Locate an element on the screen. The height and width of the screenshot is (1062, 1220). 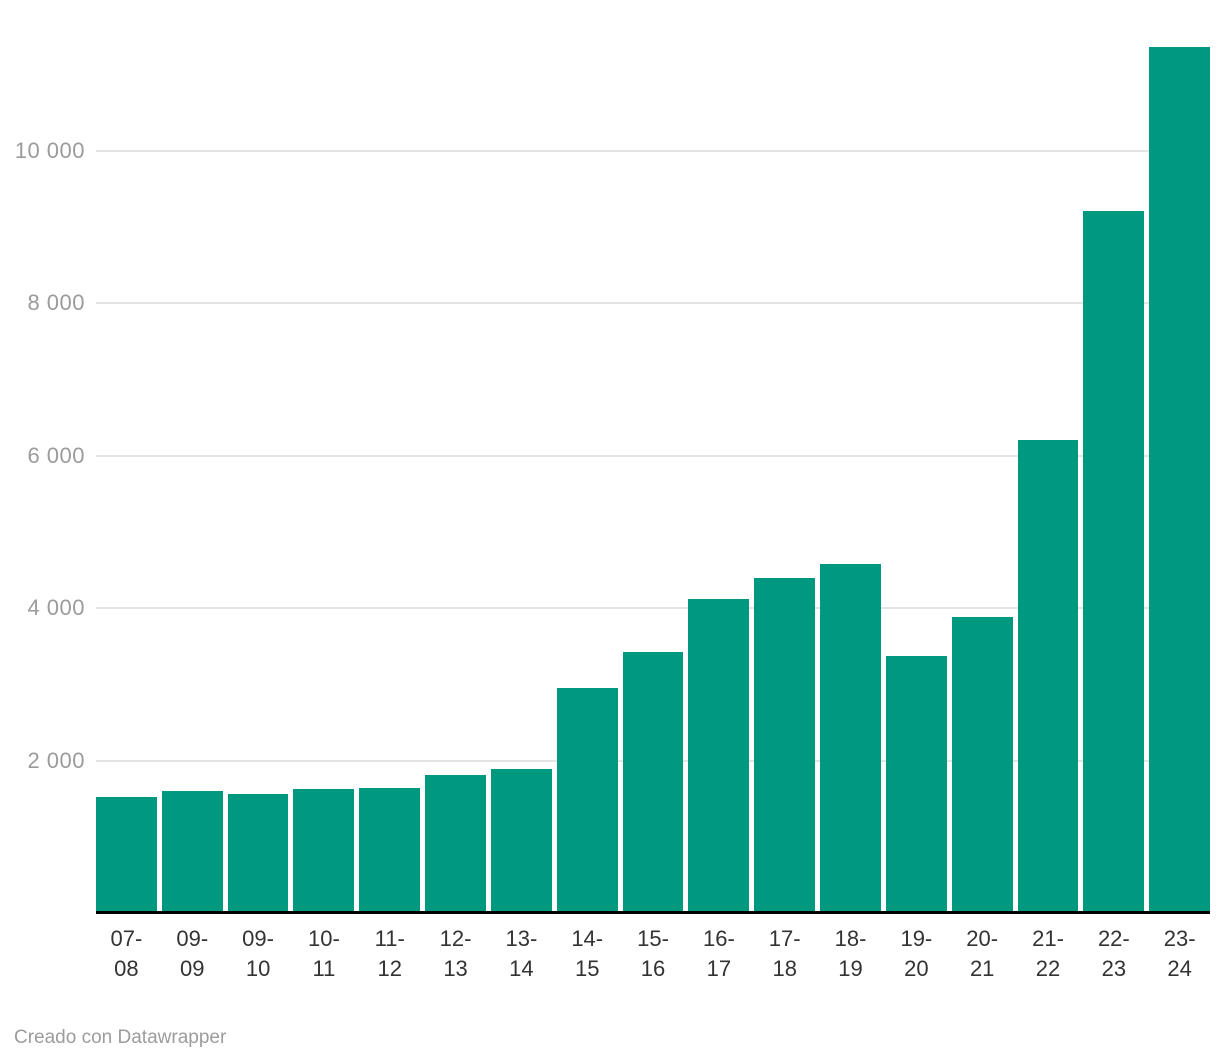
x-tick-line: 09 is located at coordinates (192, 968).